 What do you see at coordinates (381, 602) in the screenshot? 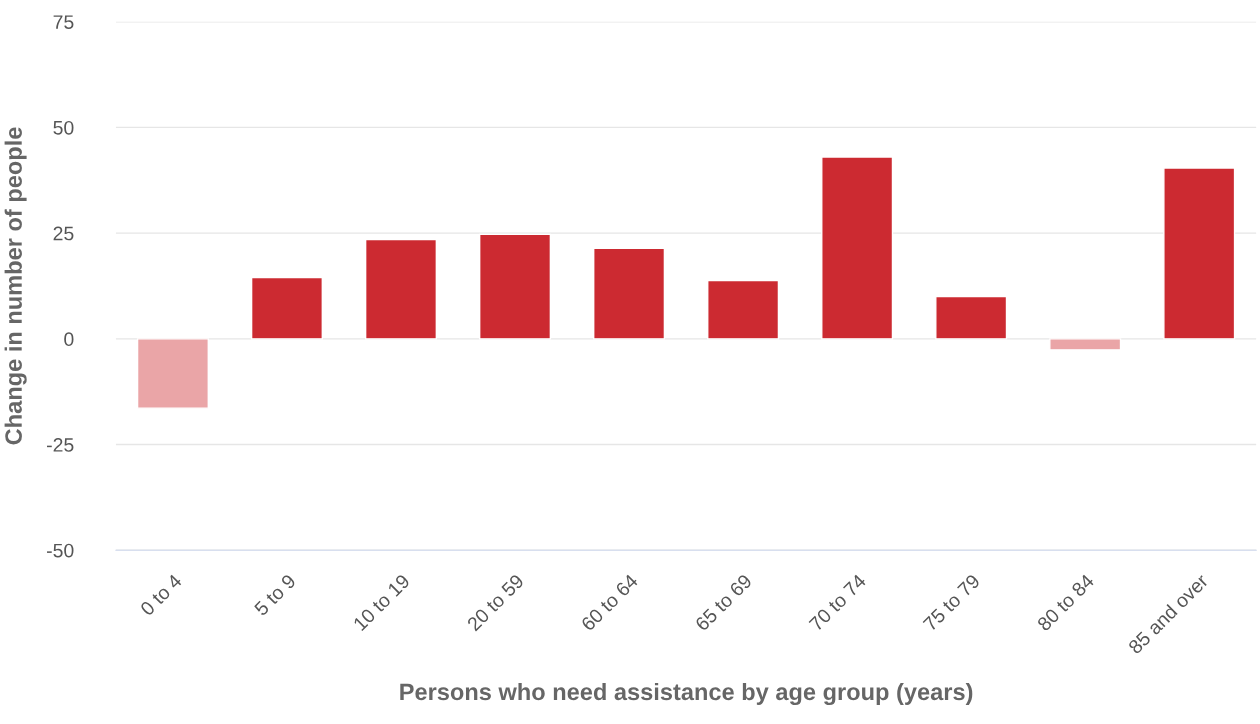
I see `x-tick-label: 10 to 19` at bounding box center [381, 602].